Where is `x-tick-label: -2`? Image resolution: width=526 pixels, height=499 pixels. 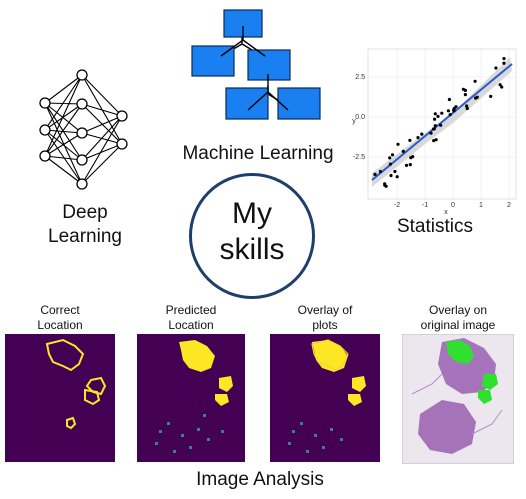 x-tick-label: -2 is located at coordinates (397, 205).